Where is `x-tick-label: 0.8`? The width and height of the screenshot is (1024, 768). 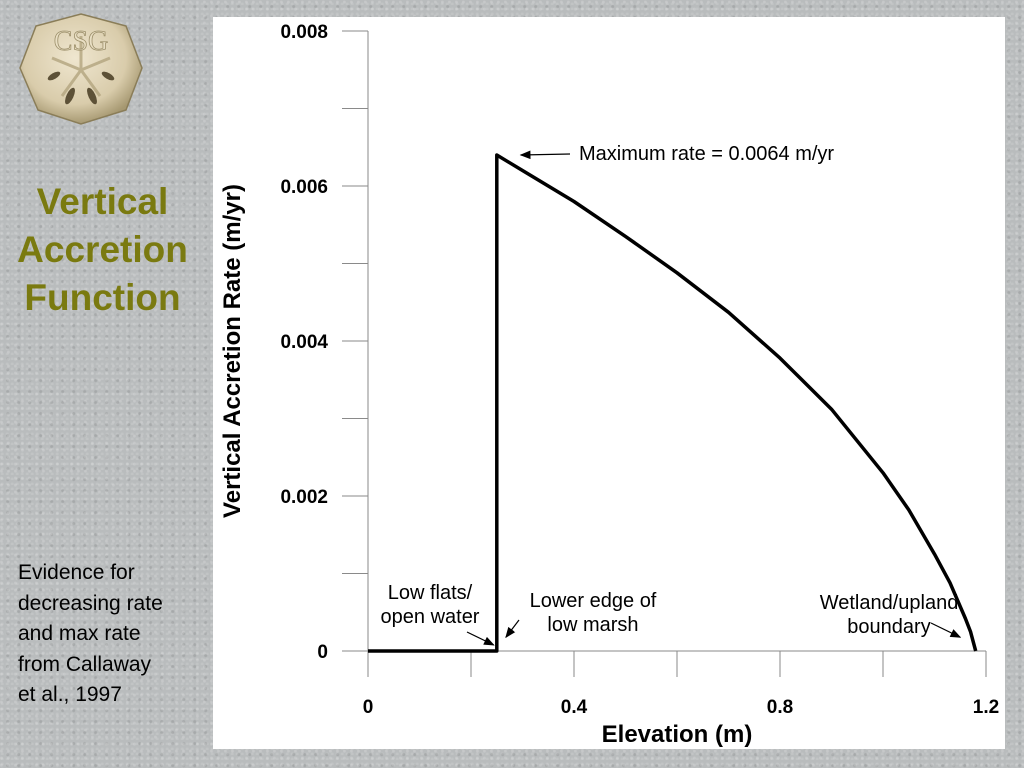
x-tick-label: 0.8 is located at coordinates (780, 707).